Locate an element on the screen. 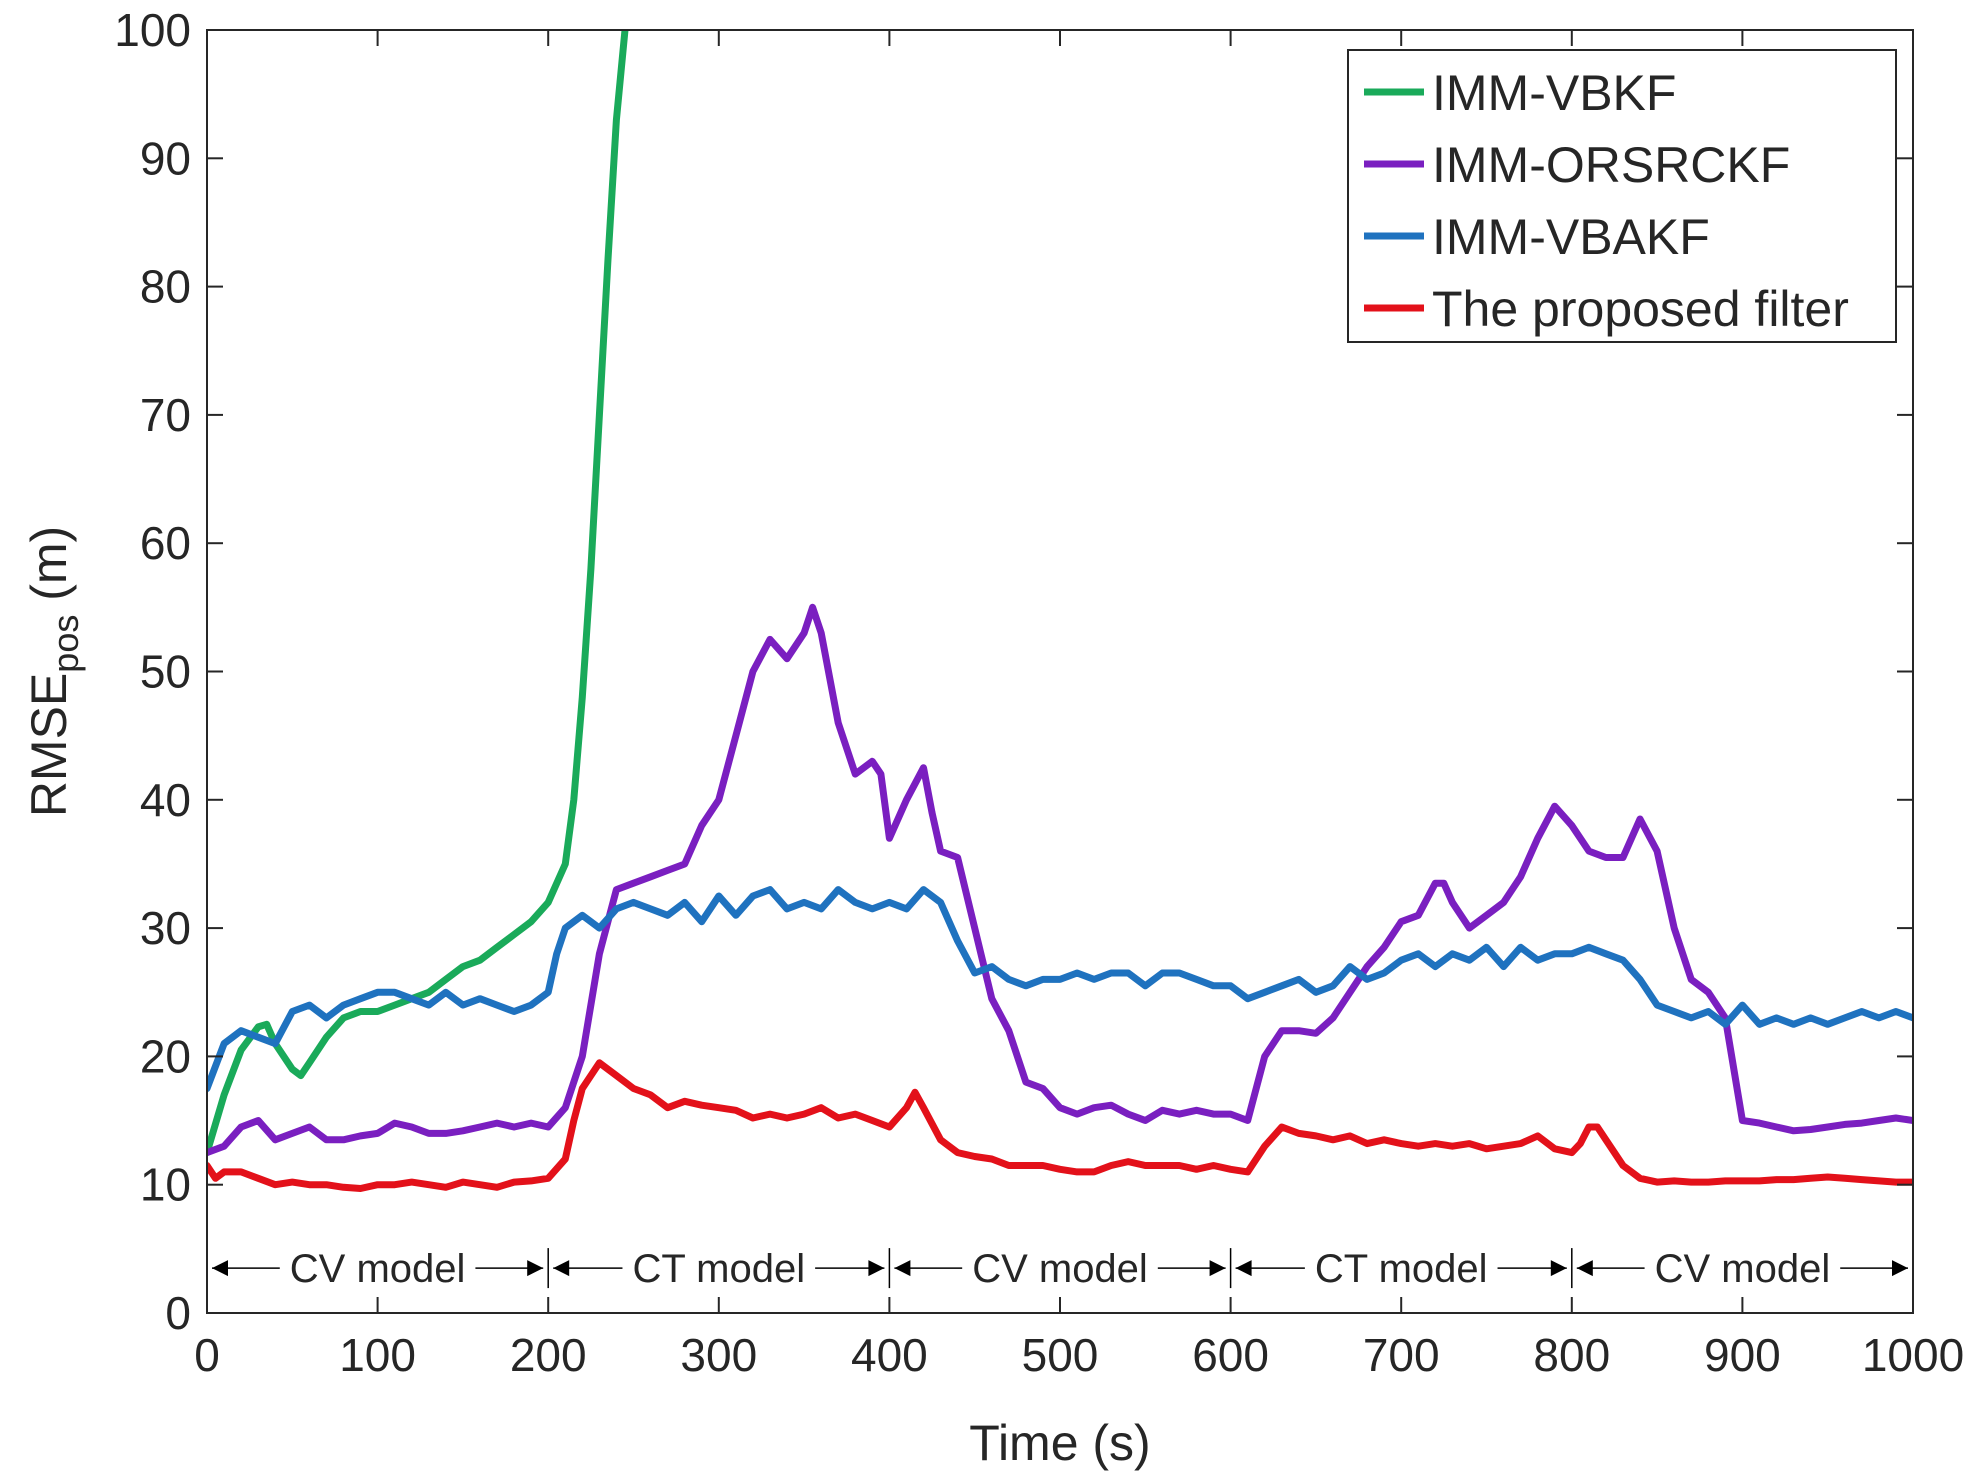  x-axis-label: Time (s) is located at coordinates (1059, 1443).